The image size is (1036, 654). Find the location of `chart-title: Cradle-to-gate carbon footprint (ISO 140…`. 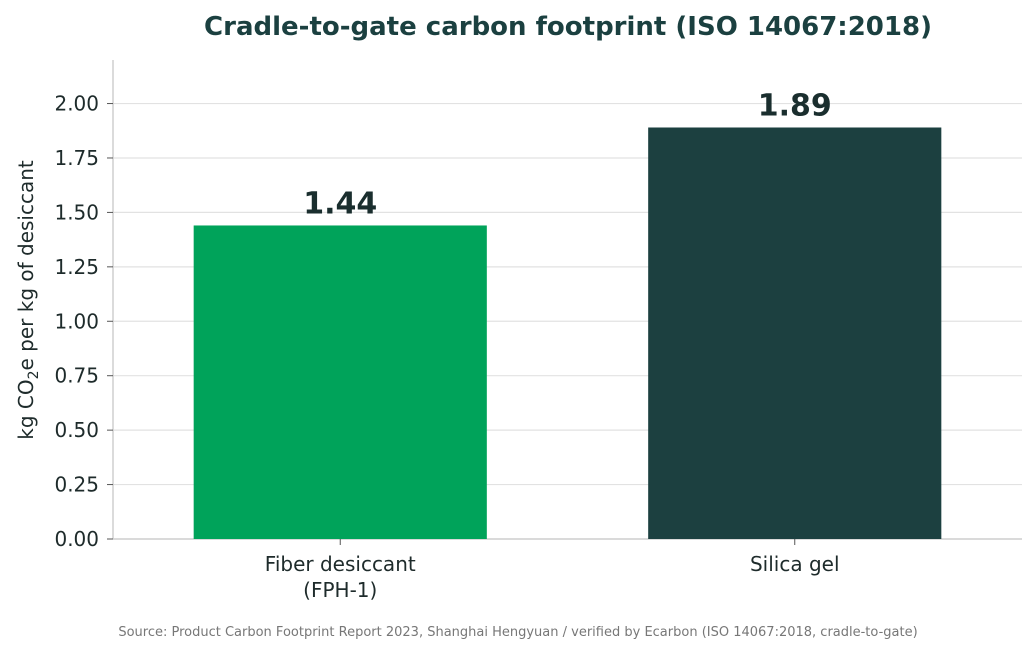

chart-title: Cradle-to-gate carbon footprint (ISO 140… is located at coordinates (568, 27).